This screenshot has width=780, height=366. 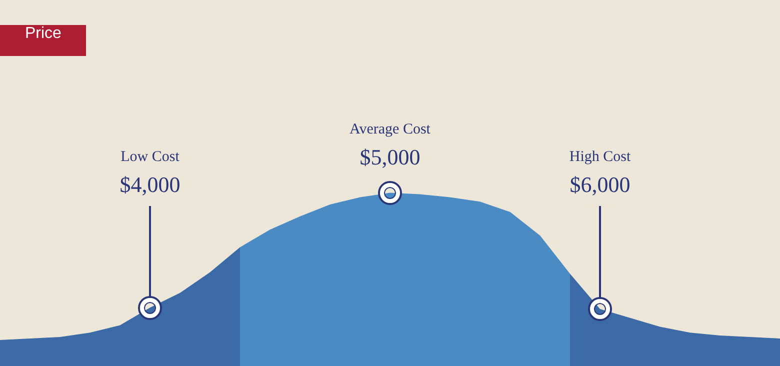 What do you see at coordinates (391, 130) in the screenshot?
I see `text: Average Cost` at bounding box center [391, 130].